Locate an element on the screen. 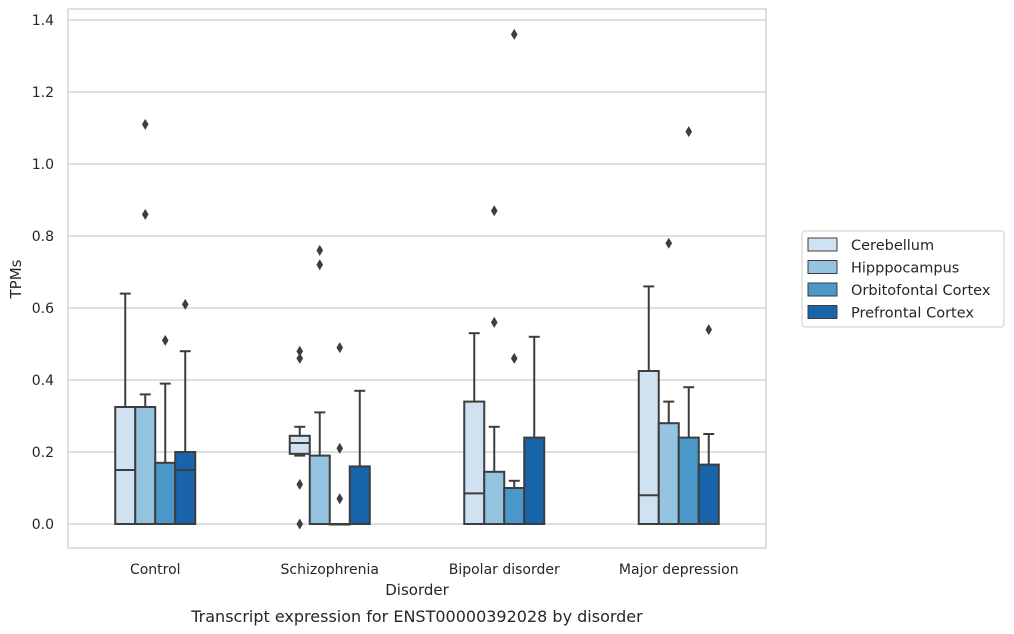 This screenshot has width=1014, height=634. x-tick-label: Bipolar disorder is located at coordinates (504, 570).